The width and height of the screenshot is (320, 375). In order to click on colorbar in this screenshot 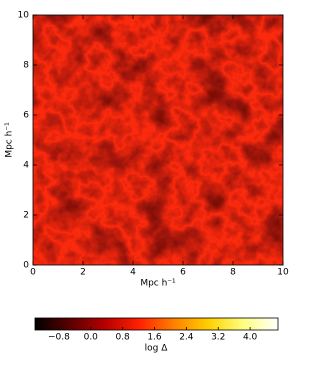, I will do `click(156, 324)`.